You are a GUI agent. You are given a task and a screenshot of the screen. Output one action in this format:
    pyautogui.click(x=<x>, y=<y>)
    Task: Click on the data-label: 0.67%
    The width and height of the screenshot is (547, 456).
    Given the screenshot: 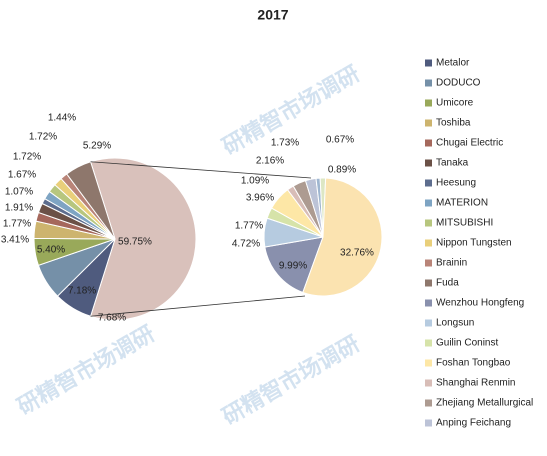 What is the action you would take?
    pyautogui.click(x=340, y=140)
    